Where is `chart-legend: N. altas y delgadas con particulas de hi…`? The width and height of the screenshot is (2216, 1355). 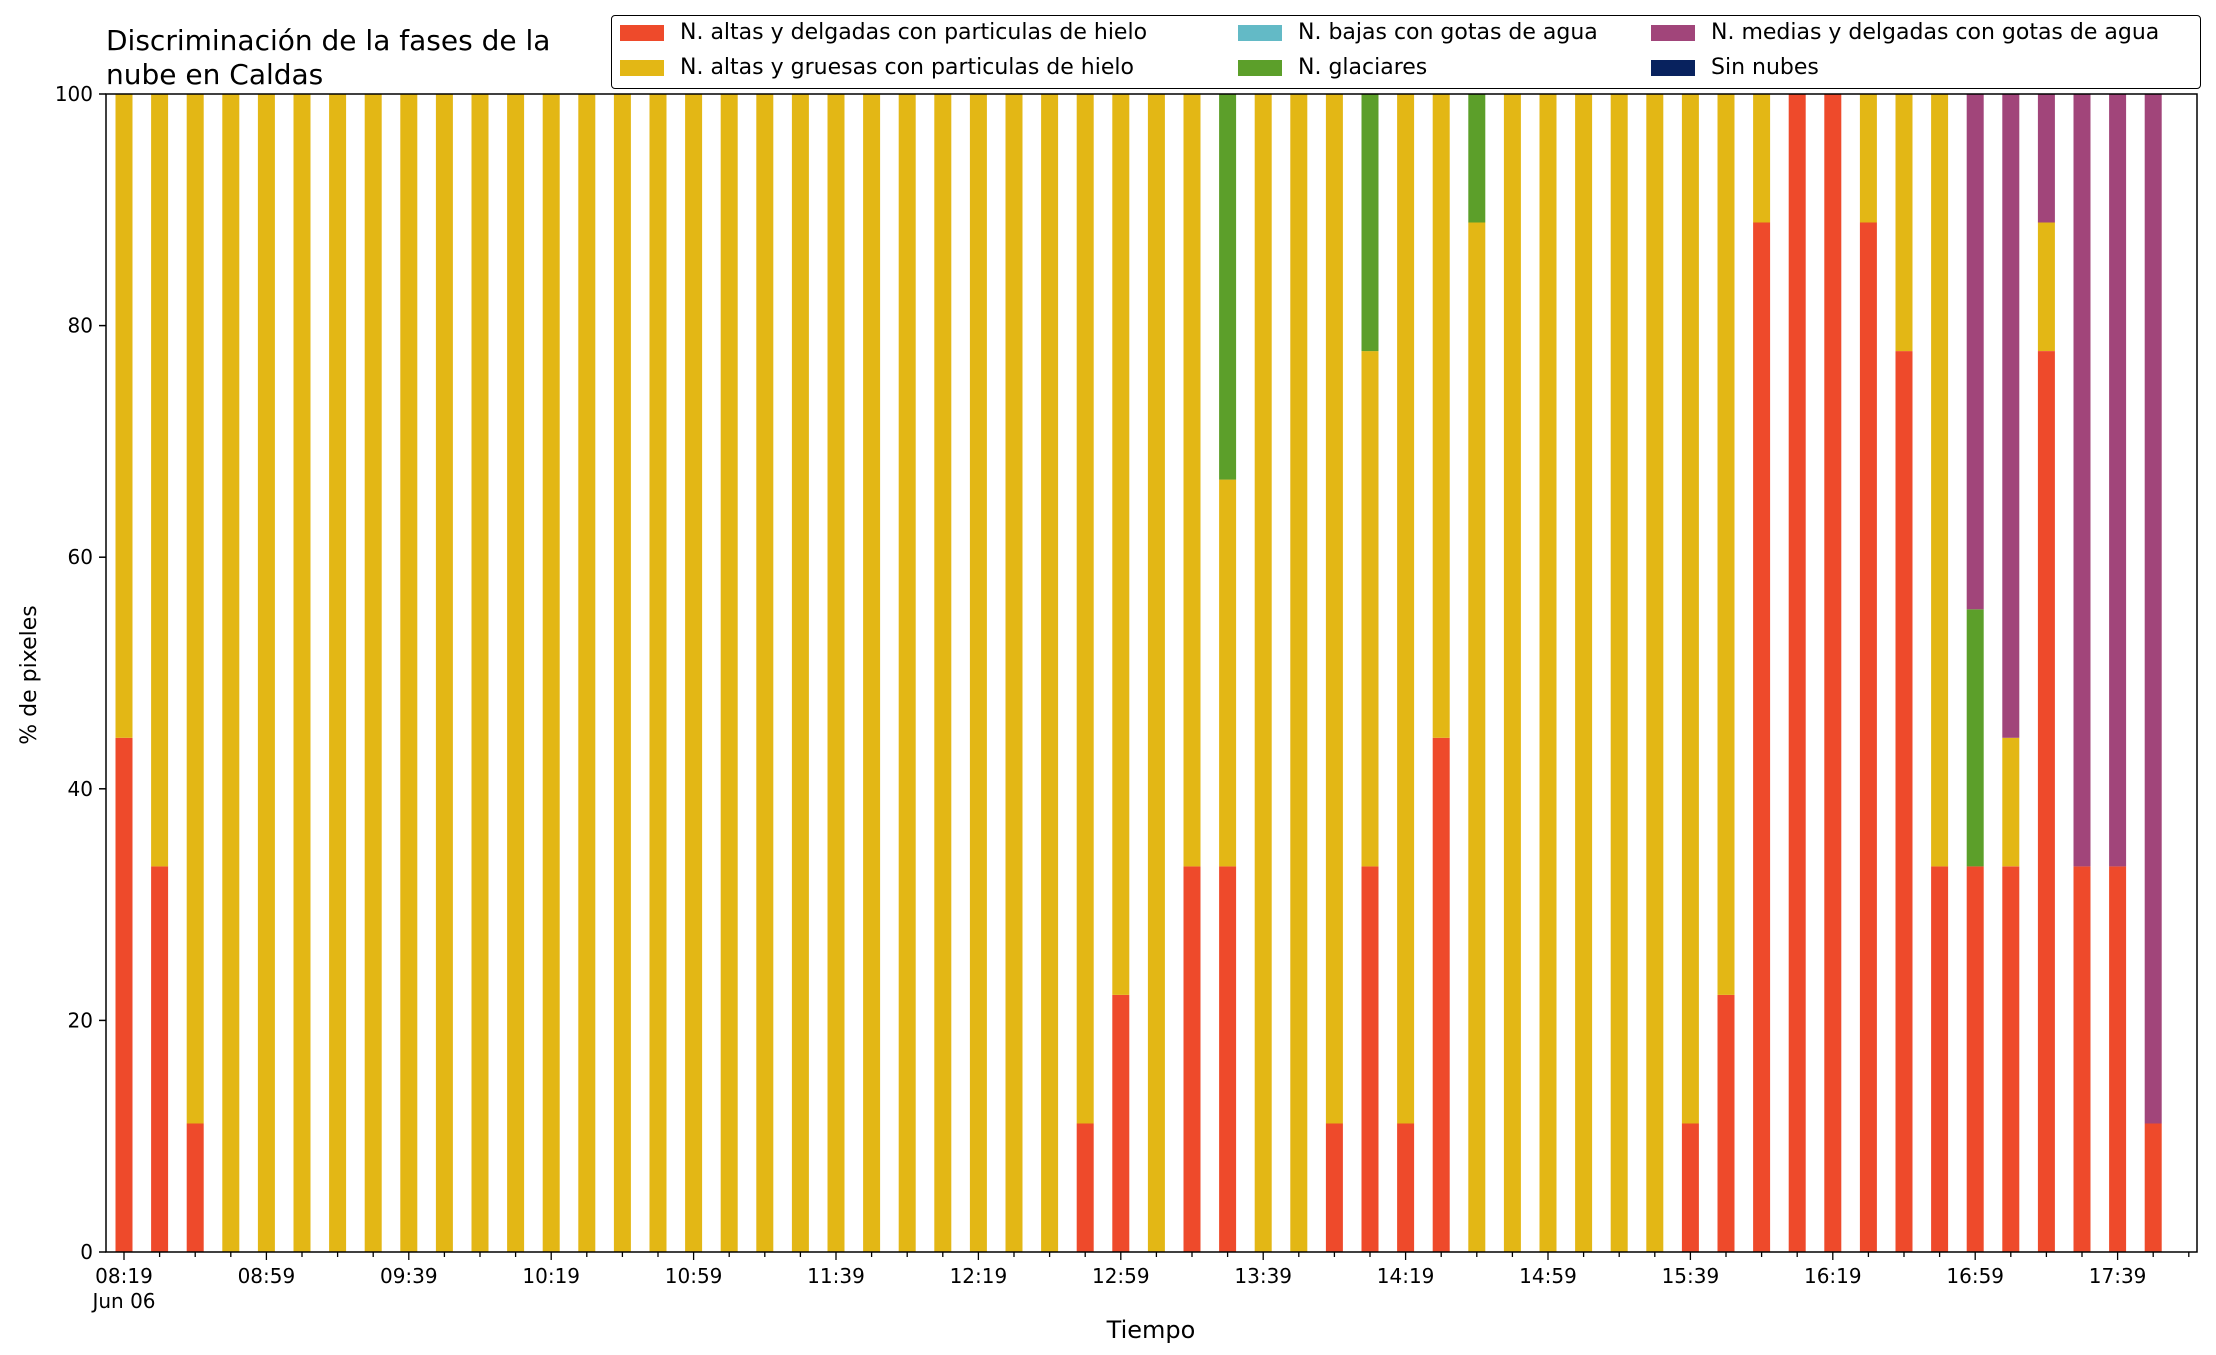
chart-legend: N. altas y delgadas con particulas de hi… is located at coordinates (1406, 52).